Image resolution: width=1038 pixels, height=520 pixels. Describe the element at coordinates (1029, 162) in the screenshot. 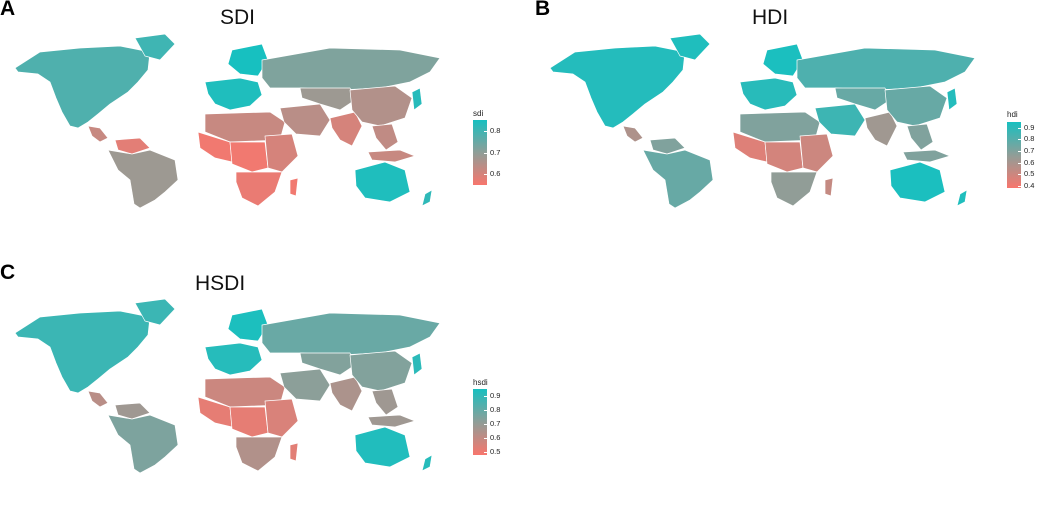

I see `legend-tick-label: 0.6` at that location.